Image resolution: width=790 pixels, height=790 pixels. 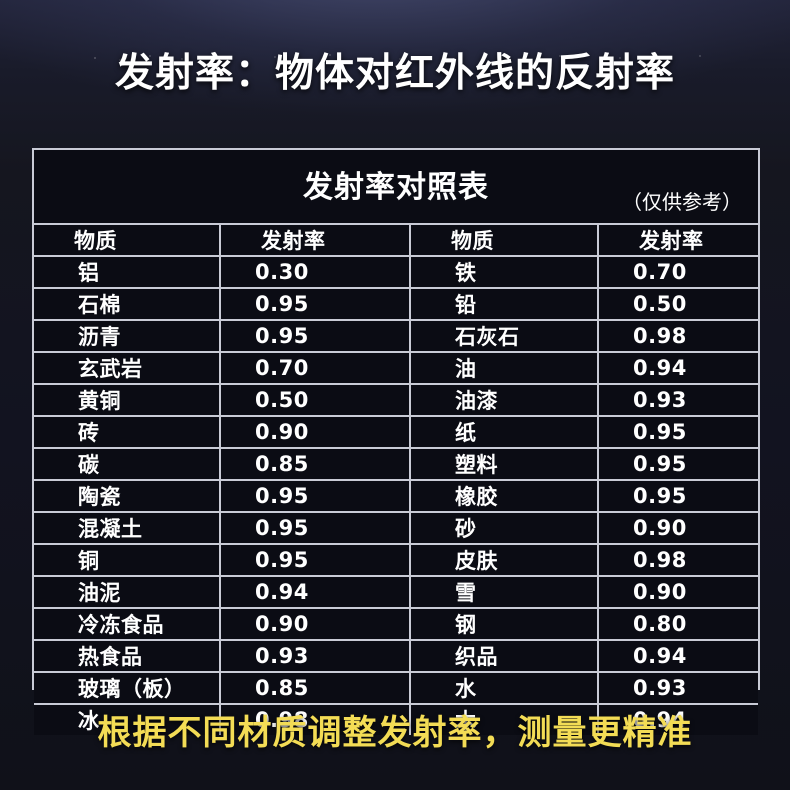 I want to click on page-footer-caption: 根据不同材质调整发射率，测量更精准, so click(x=395, y=733).